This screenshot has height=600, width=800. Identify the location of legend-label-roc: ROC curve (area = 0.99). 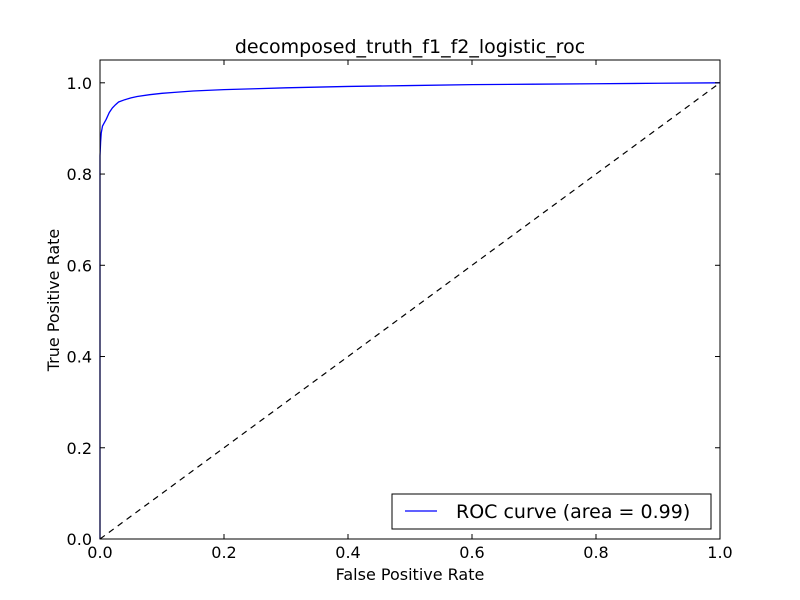
(573, 512).